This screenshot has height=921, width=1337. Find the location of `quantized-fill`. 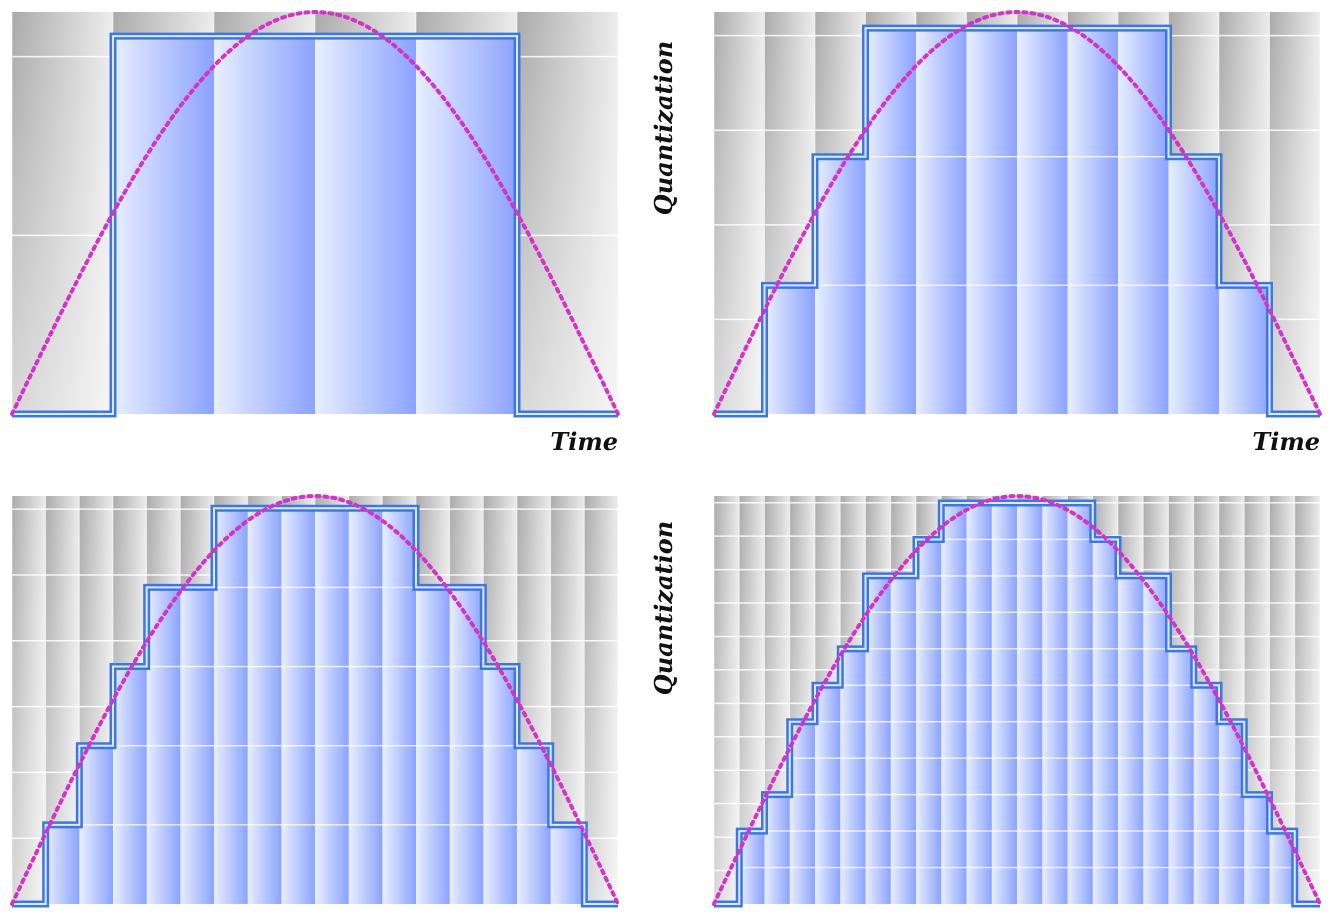

quantized-fill is located at coordinates (315, 225).